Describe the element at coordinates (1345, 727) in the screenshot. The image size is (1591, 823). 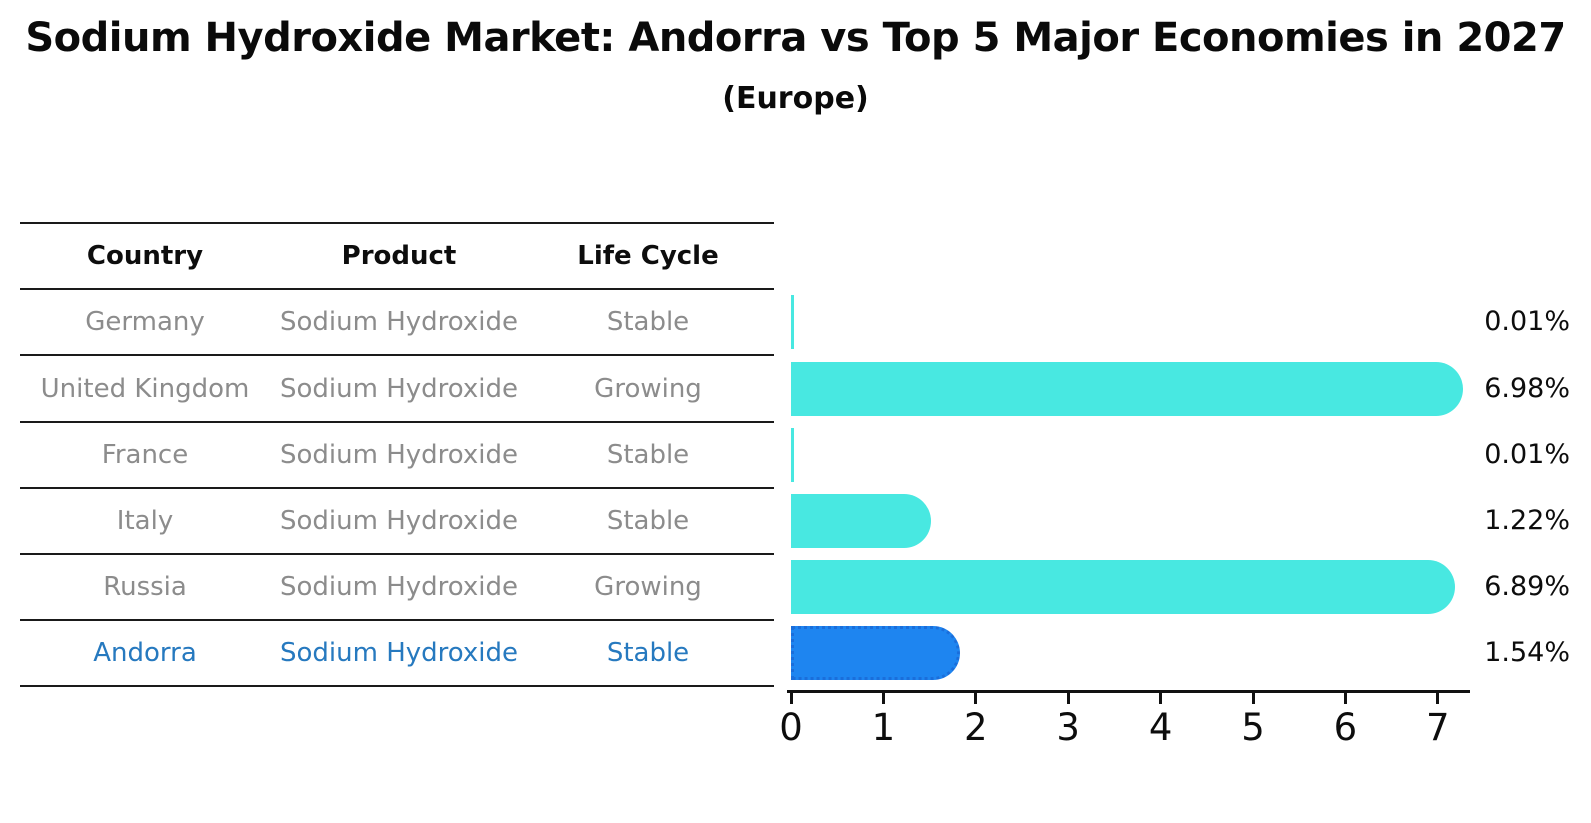
I see `x-axis-tick-label: 6` at that location.